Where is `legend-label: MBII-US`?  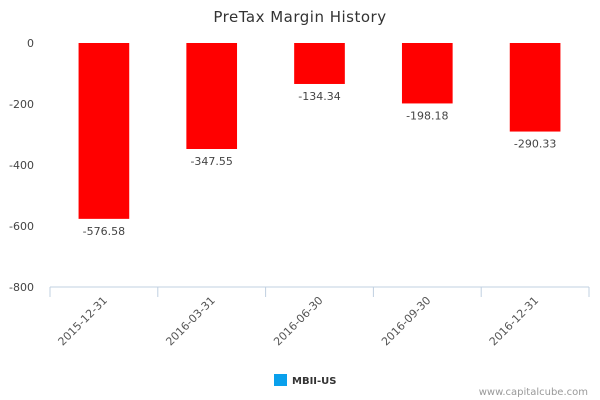 legend-label: MBII-US is located at coordinates (314, 381).